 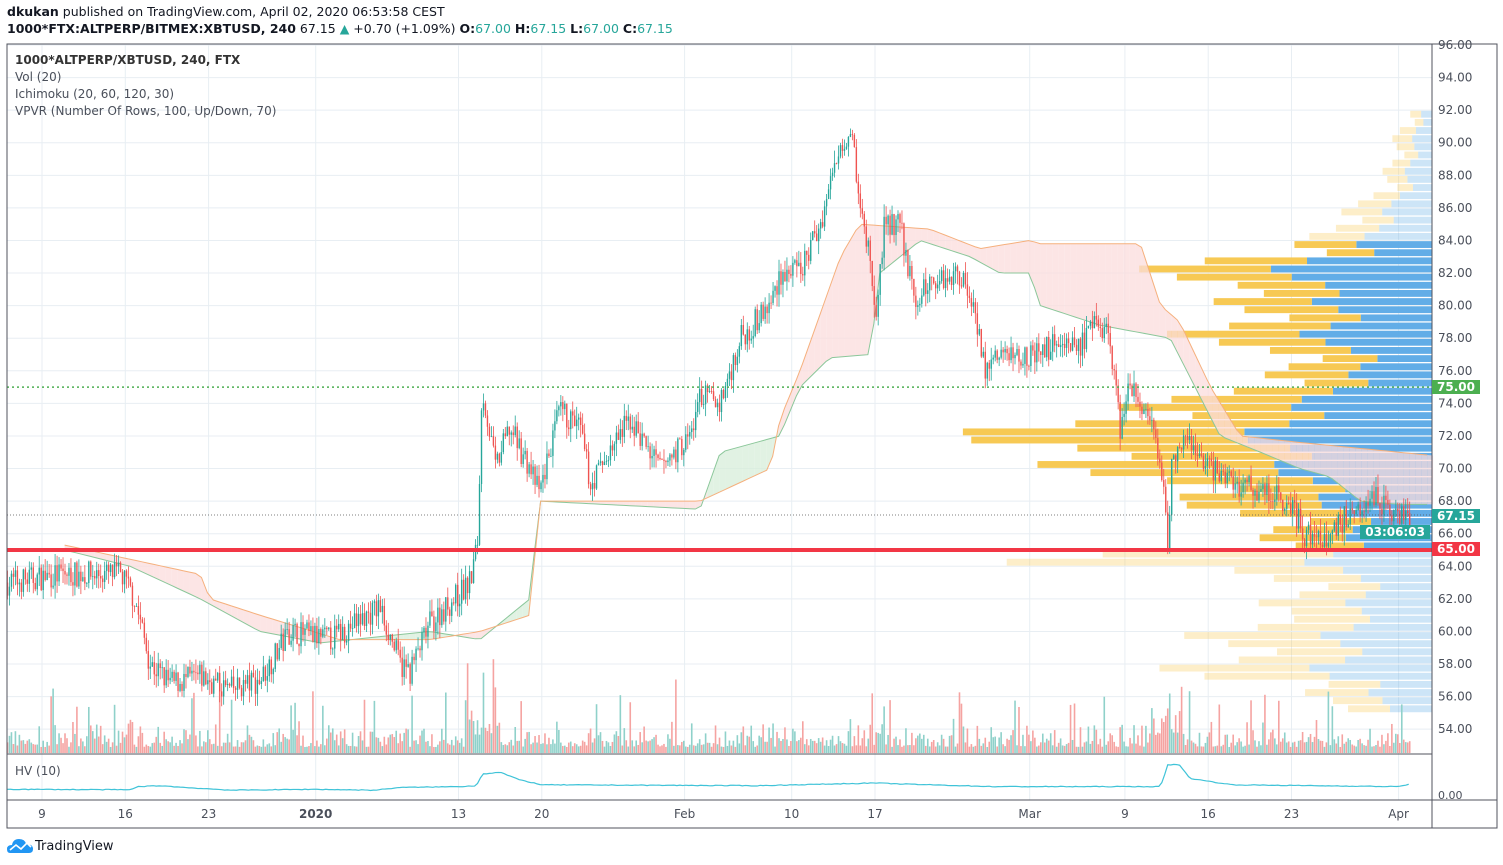 I want to click on hv-legend: HV (10), so click(x=38, y=771).